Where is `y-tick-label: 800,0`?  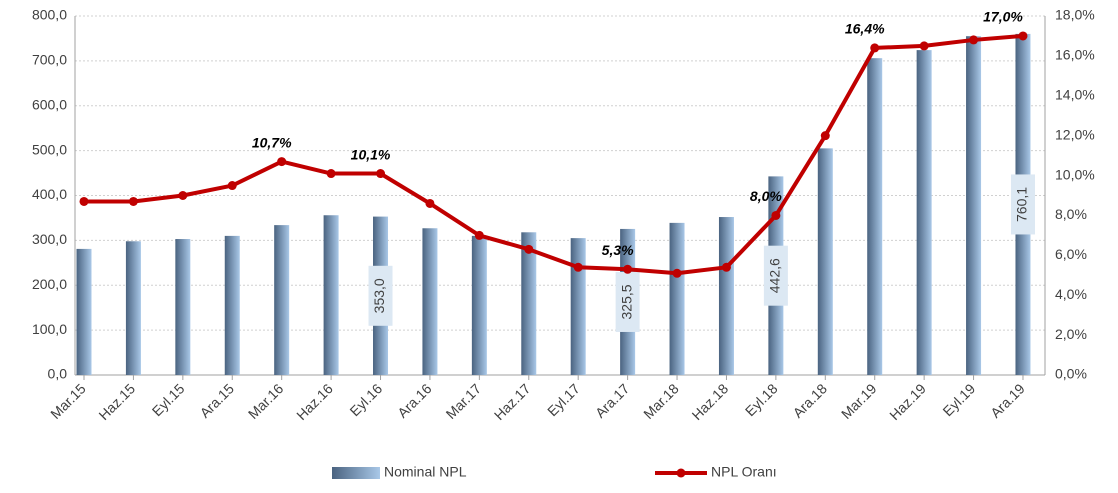
y-tick-label: 800,0 is located at coordinates (49, 15).